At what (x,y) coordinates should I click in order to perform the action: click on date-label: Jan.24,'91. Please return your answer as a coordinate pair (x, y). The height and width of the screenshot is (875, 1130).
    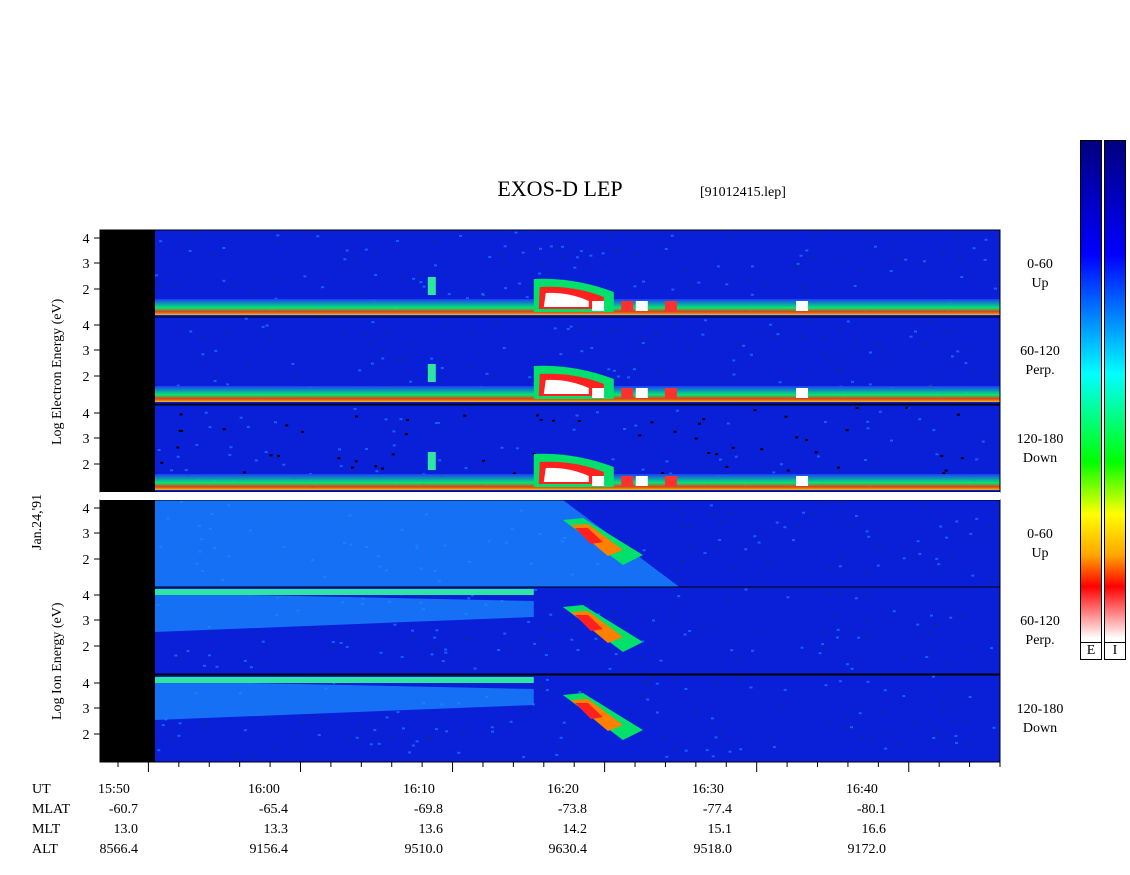
    Looking at the image, I should click on (38, 522).